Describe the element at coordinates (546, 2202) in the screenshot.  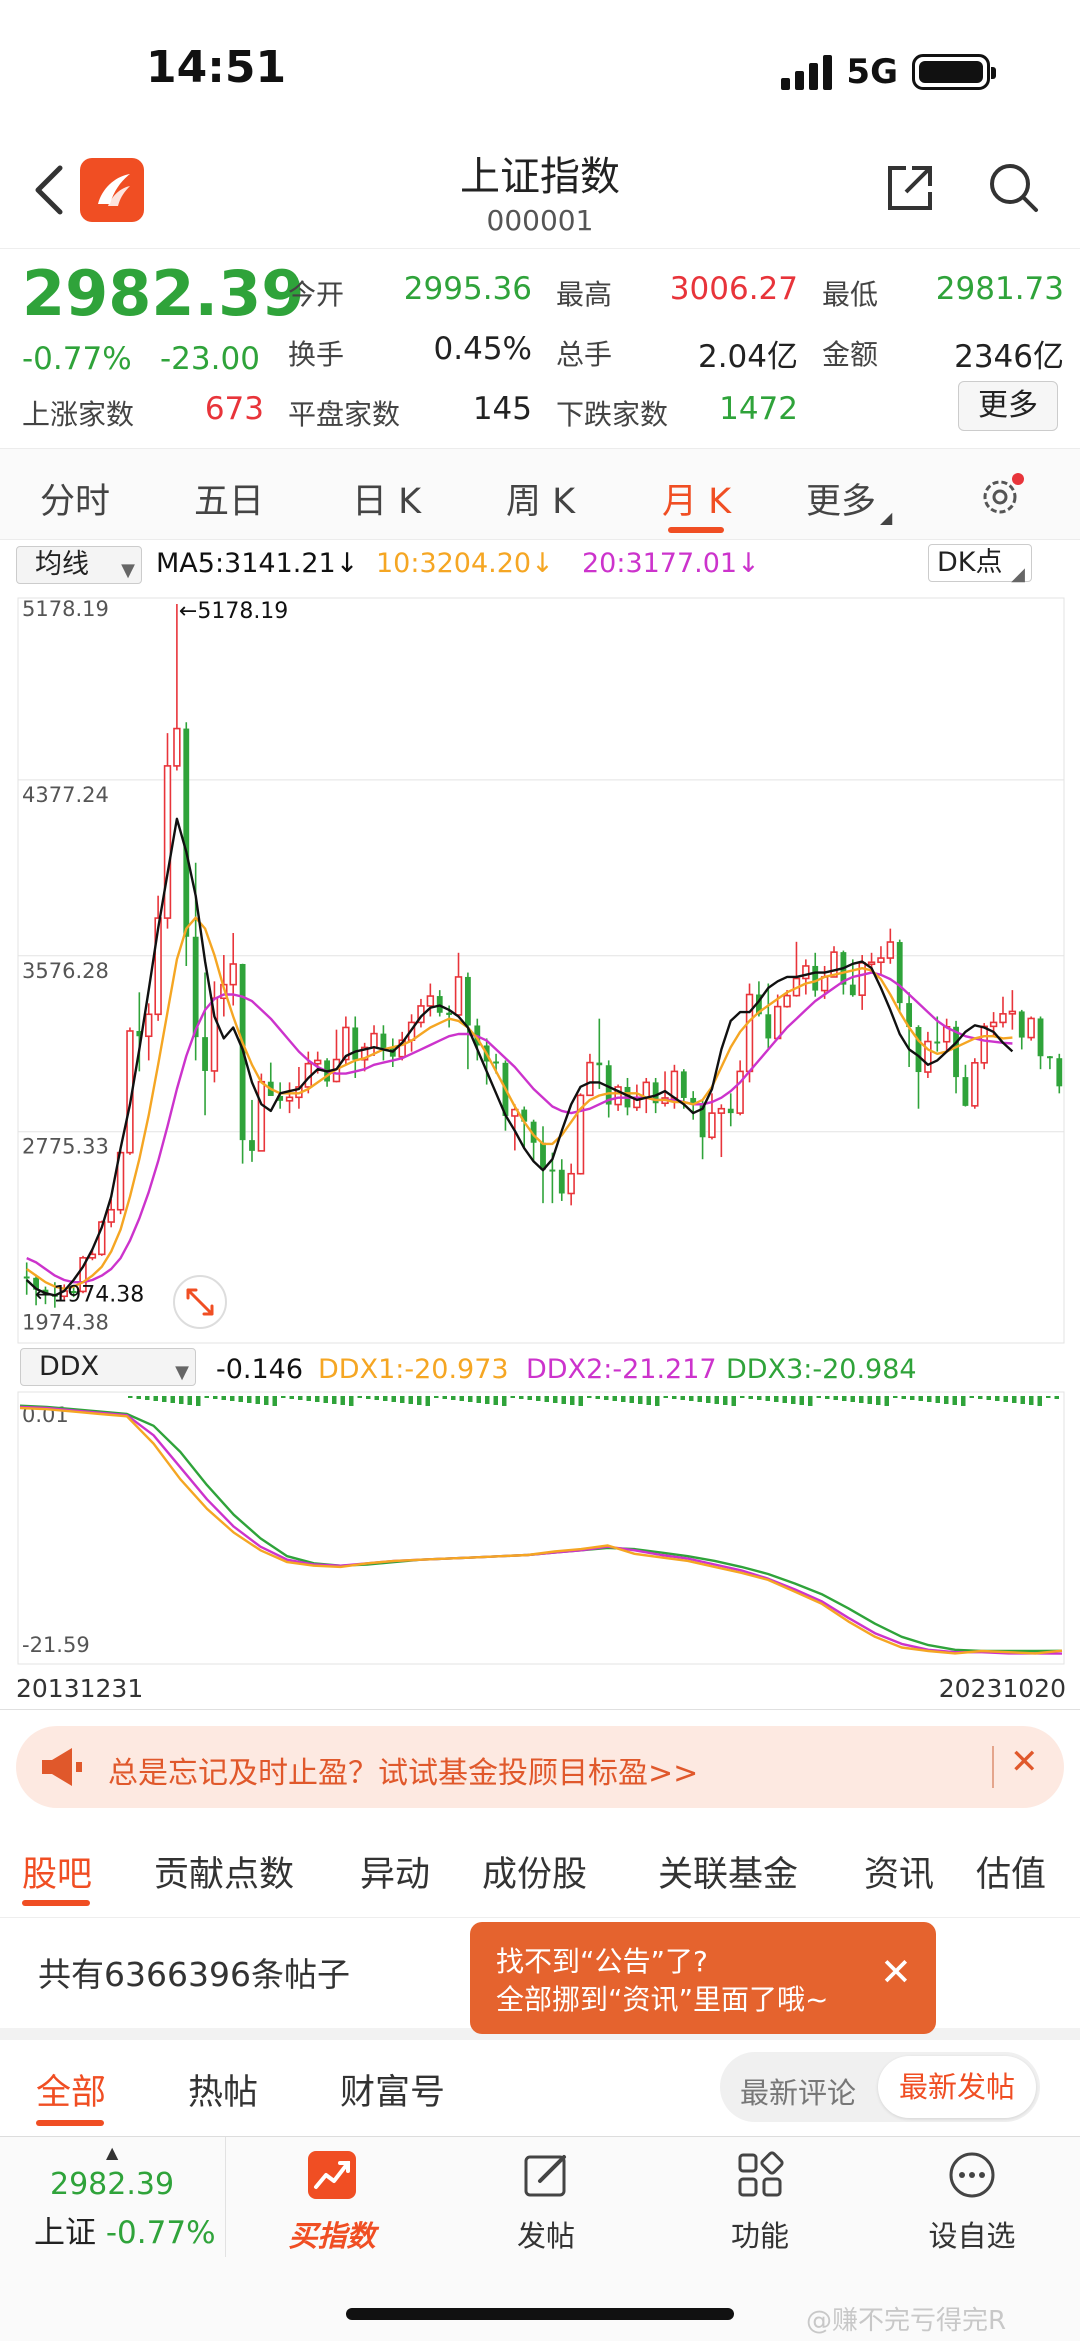
I see `post-button: 发帖` at that location.